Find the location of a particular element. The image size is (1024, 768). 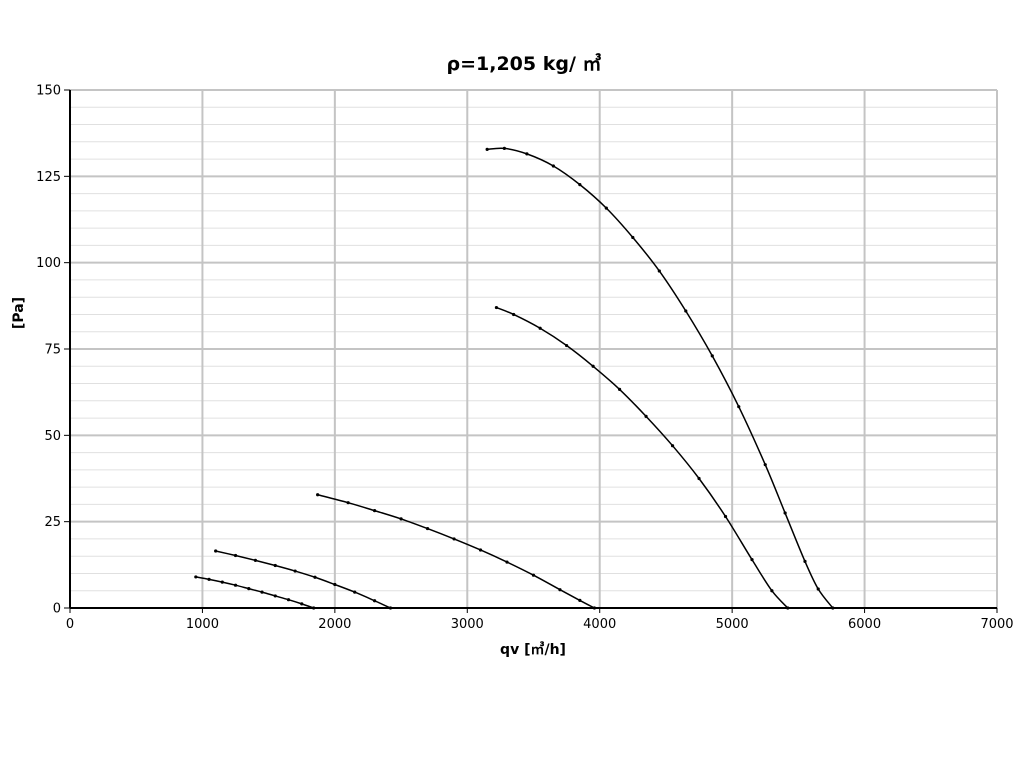

x-tick-label: 7000 is located at coordinates (996, 624).